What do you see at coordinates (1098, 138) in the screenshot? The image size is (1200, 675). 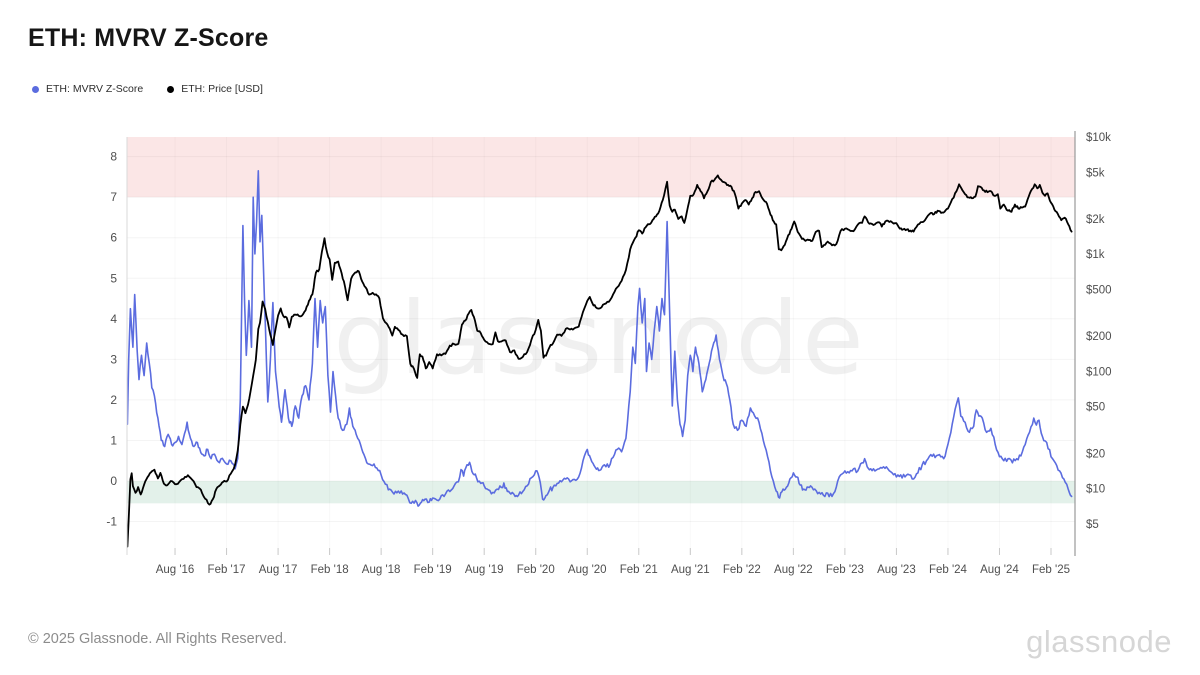 I see `right-axis-label: $10k` at bounding box center [1098, 138].